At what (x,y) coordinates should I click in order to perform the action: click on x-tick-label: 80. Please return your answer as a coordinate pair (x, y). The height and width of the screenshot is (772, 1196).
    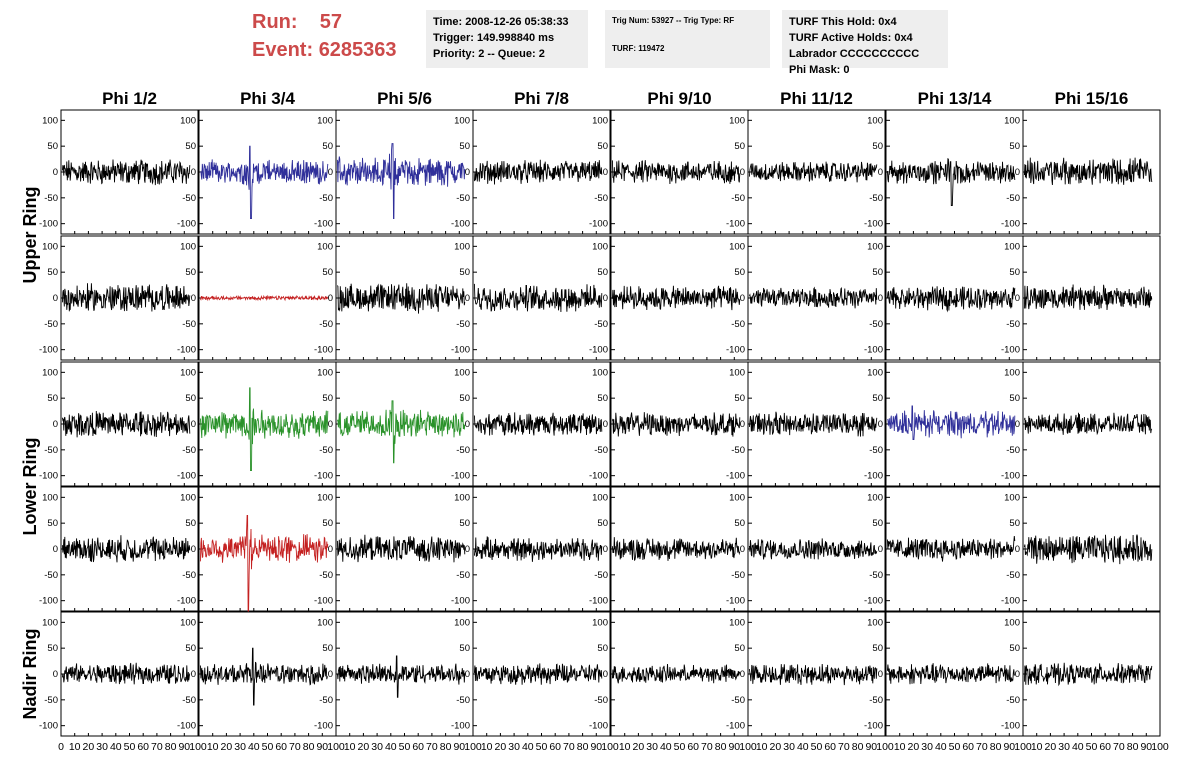
    Looking at the image, I should click on (446, 747).